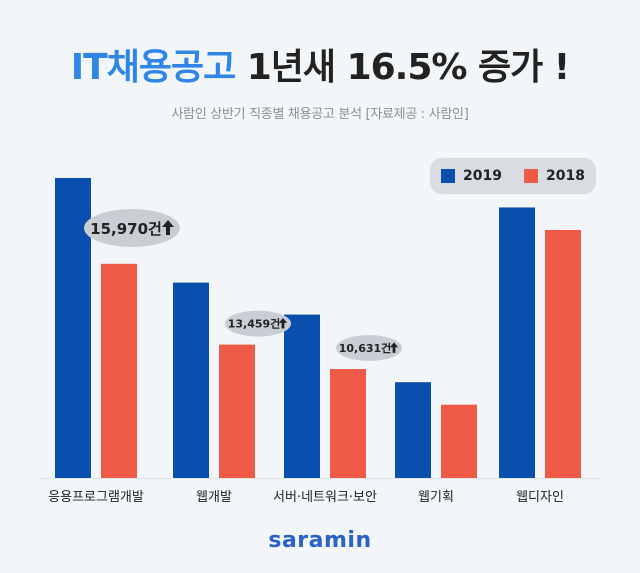  What do you see at coordinates (320, 114) in the screenshot?
I see `subtitle: 사람인 상반기 직종별 채용공고 분석 [자료제공 : 사람인]` at bounding box center [320, 114].